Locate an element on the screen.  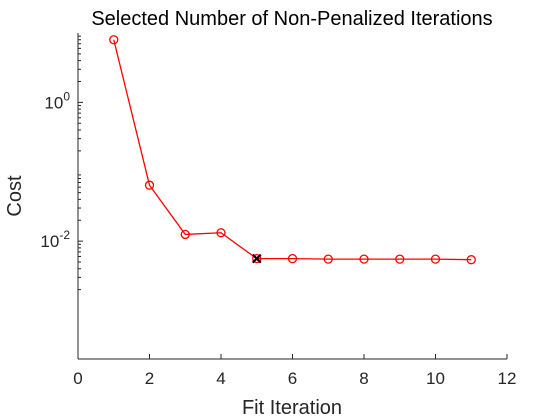
x-tick-label: 10 is located at coordinates (435, 378).